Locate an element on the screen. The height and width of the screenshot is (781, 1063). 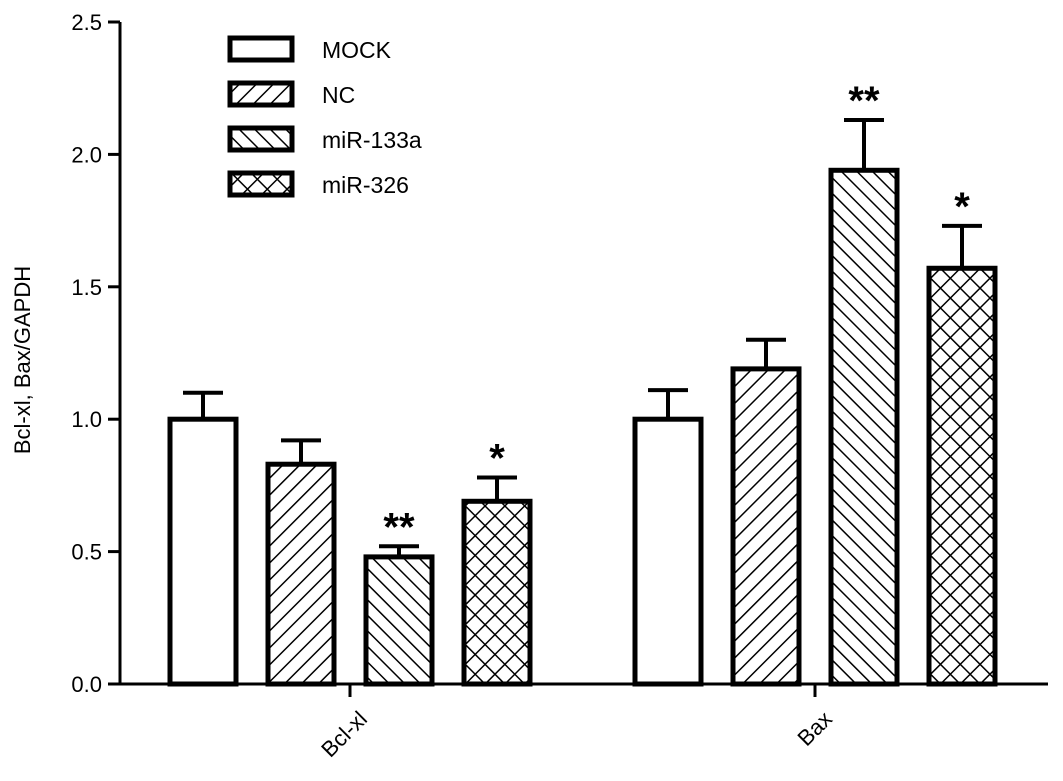
bar-mock-bax is located at coordinates (668, 551).